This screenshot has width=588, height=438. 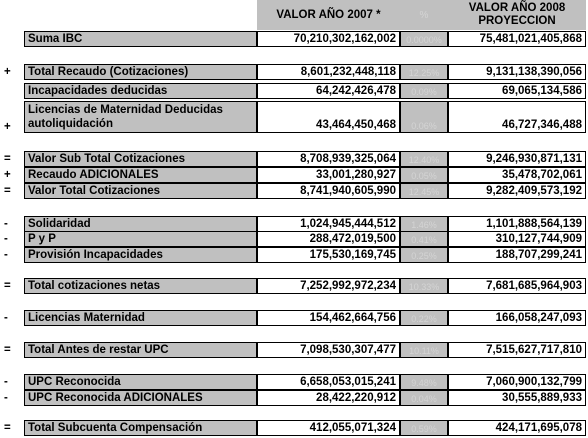 I want to click on percentage: 0.25%, so click(x=424, y=255).